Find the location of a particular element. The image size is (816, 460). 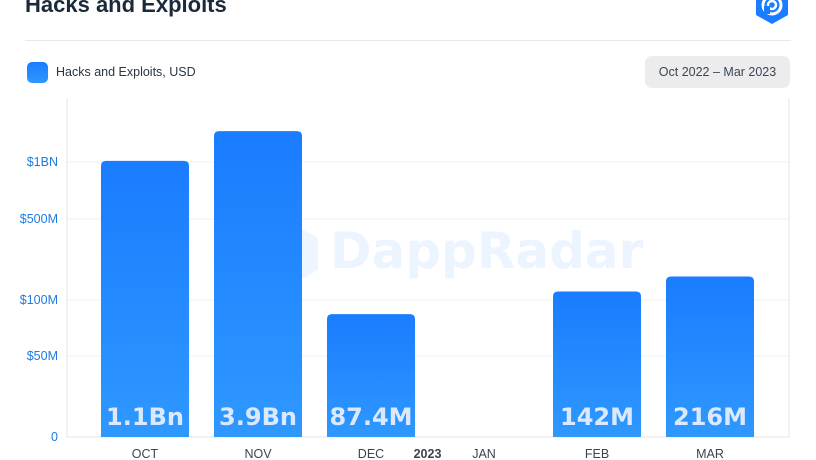

y-axis-ticks: 0 $50M $100M $500M $1BN is located at coordinates (39, 299).